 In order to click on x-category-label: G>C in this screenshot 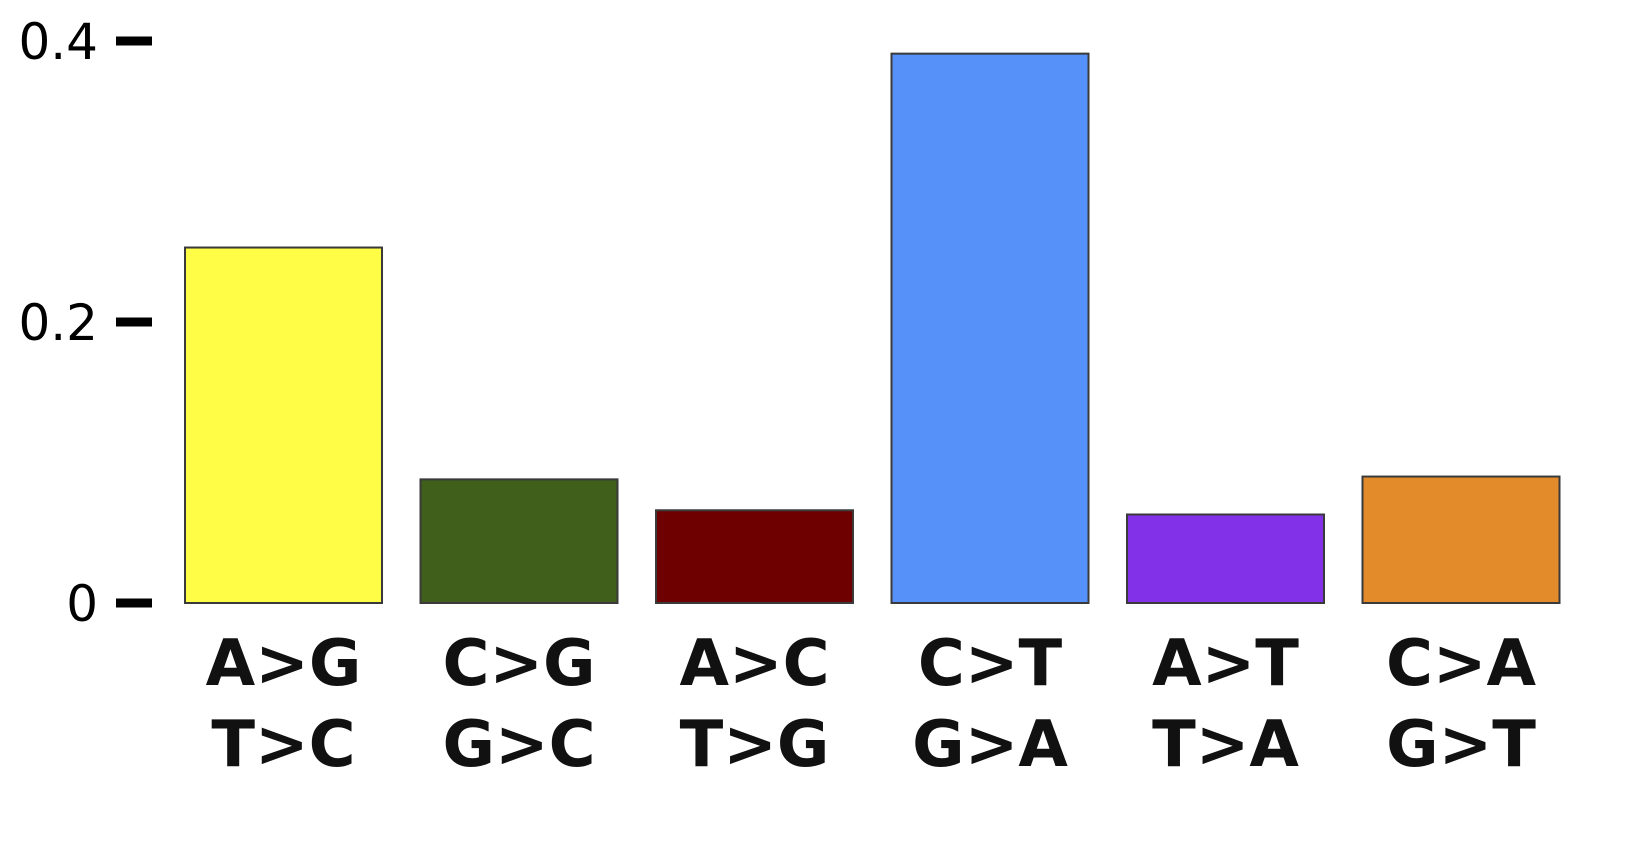, I will do `click(518, 745)`.